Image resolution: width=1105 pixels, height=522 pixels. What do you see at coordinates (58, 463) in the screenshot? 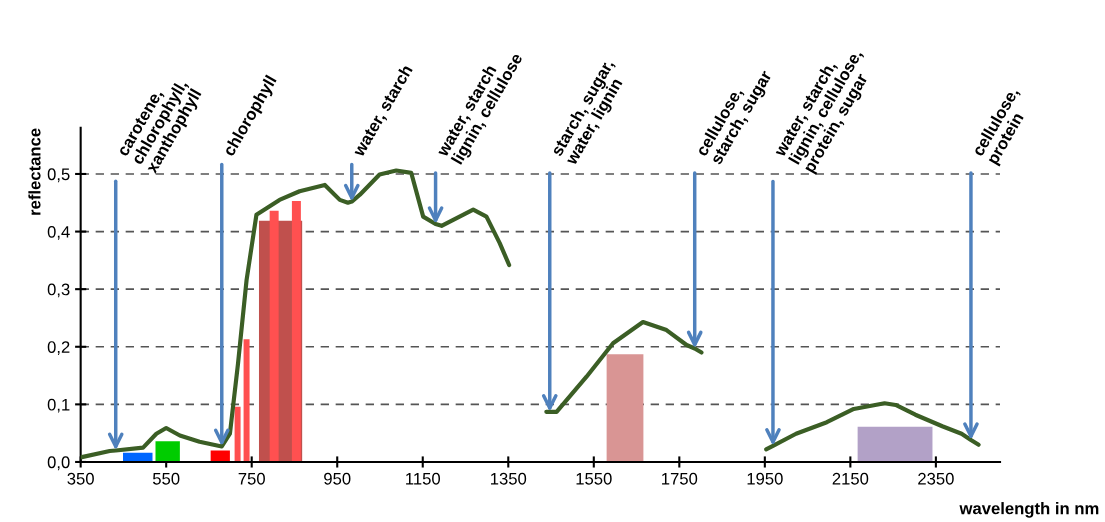
I see `y-tick-label: 0,0` at bounding box center [58, 463].